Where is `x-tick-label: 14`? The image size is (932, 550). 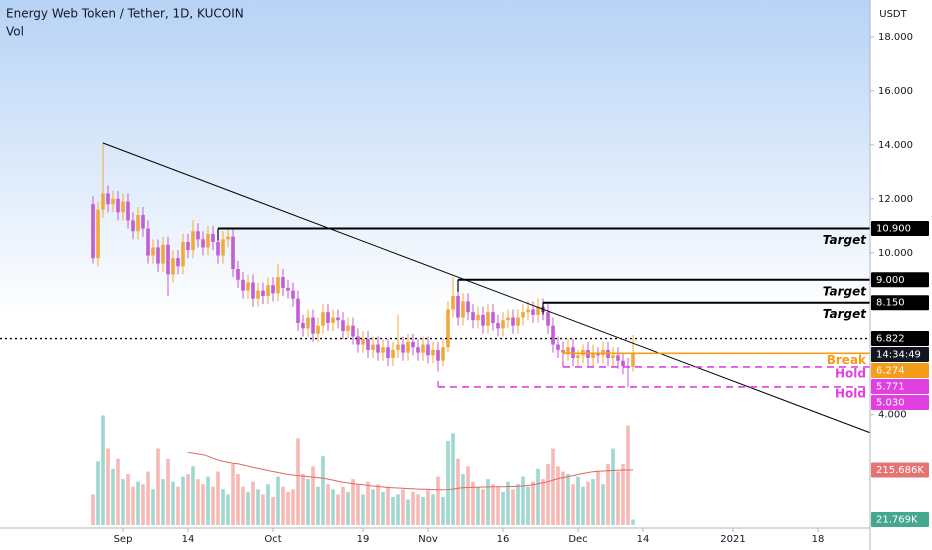 x-tick-label: 14 is located at coordinates (188, 539).